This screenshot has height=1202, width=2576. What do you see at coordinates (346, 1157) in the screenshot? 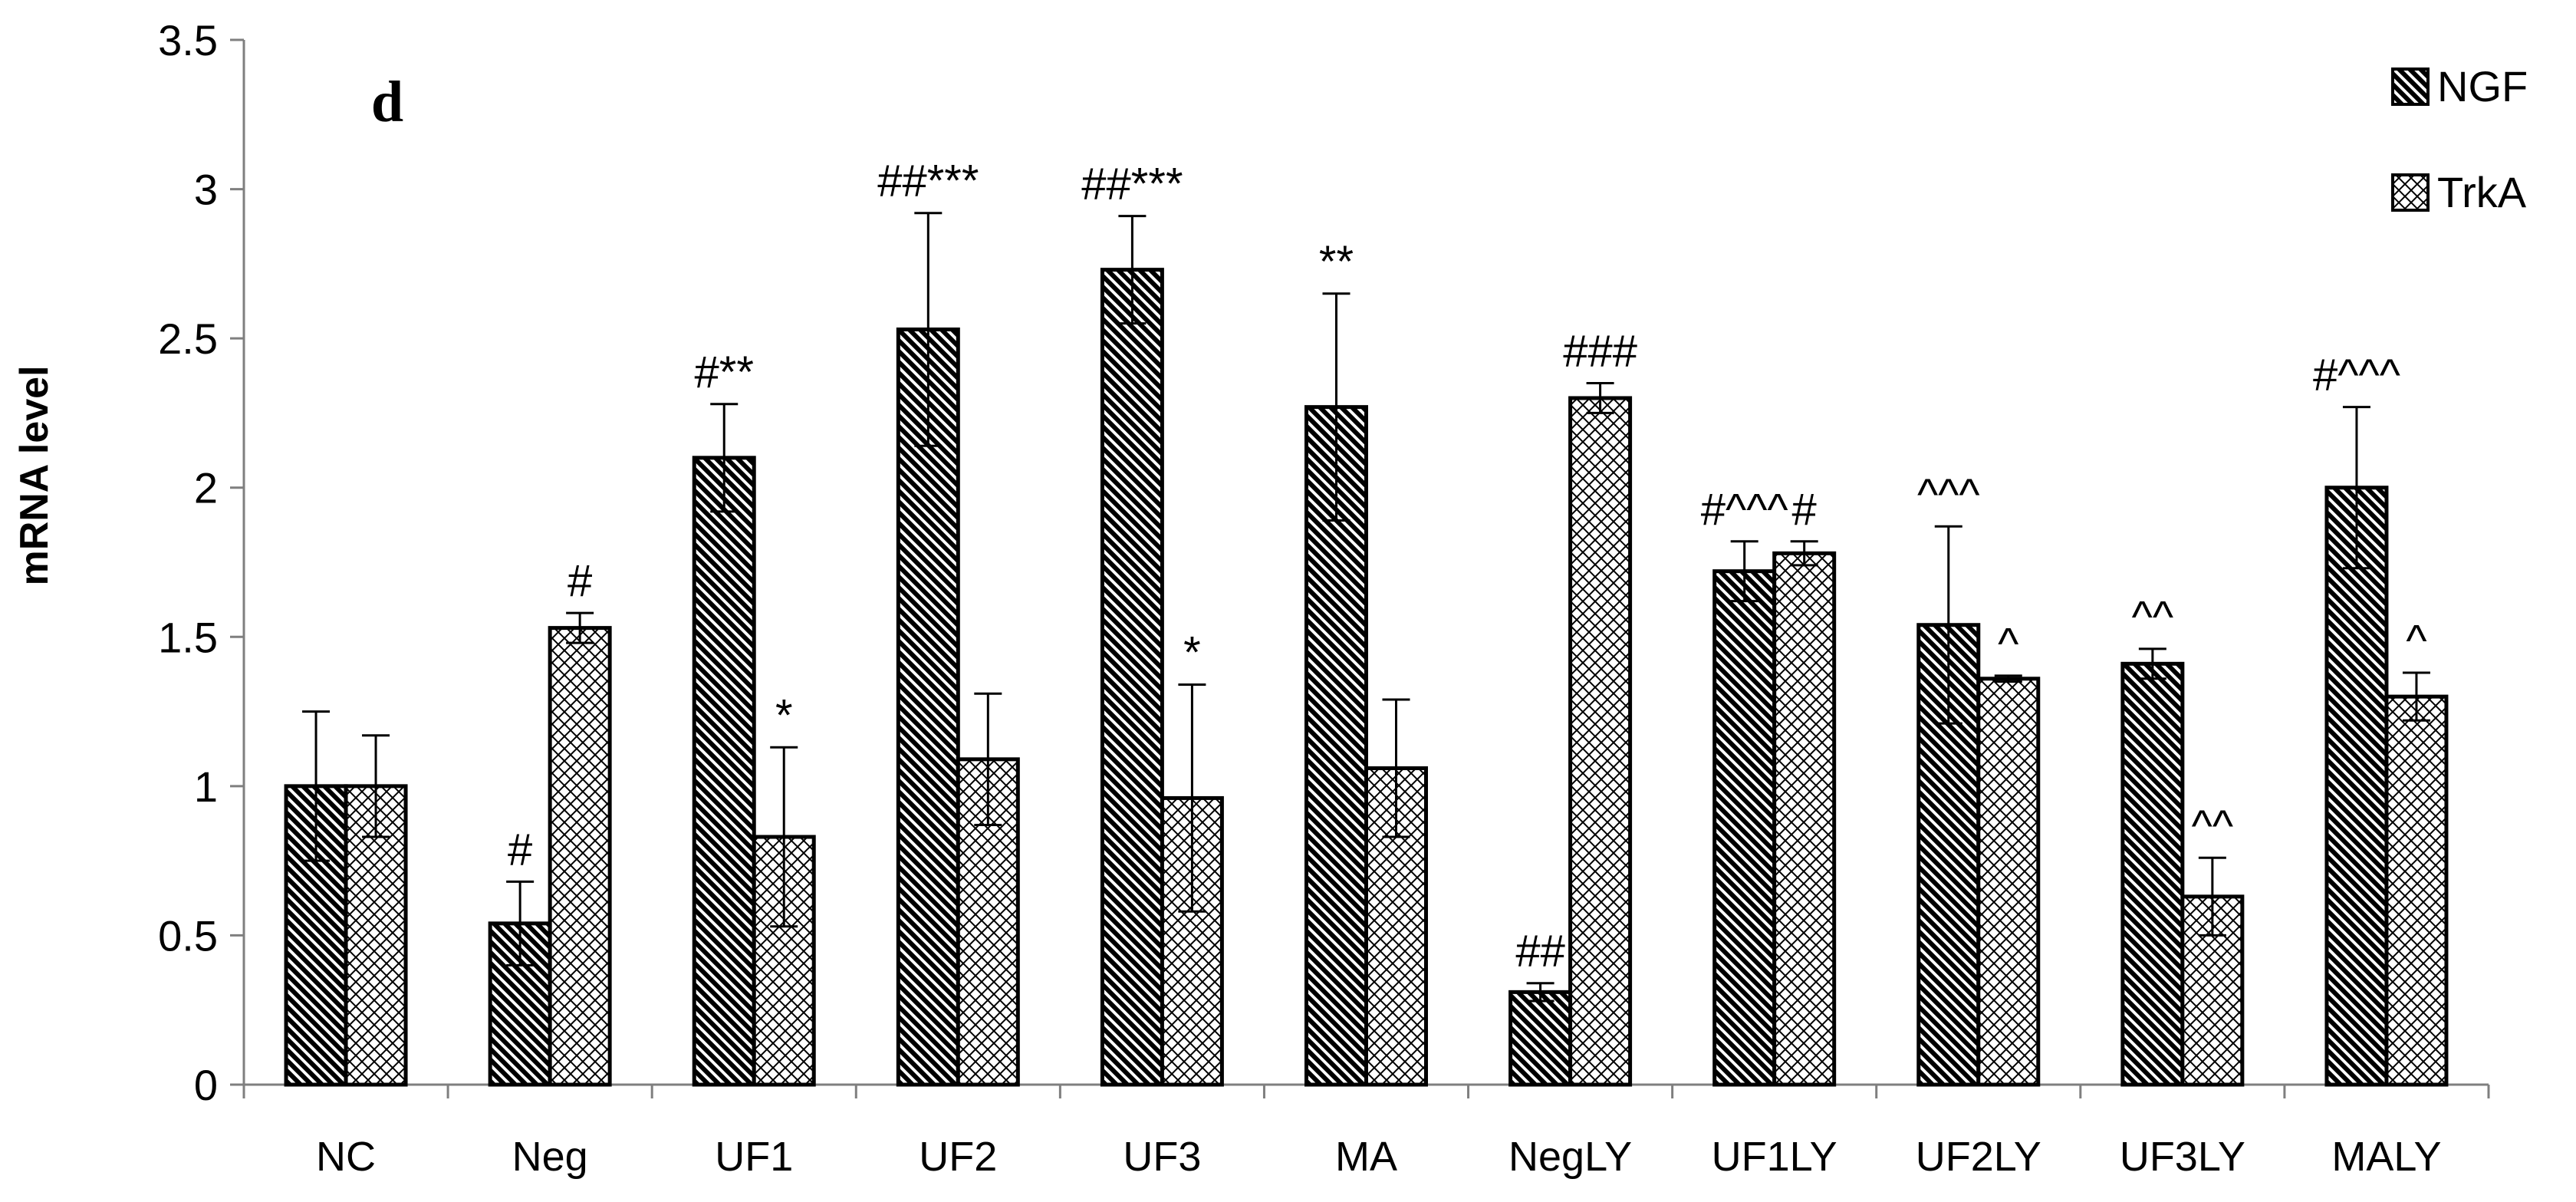
I see `x-tick-label: NC` at bounding box center [346, 1157].